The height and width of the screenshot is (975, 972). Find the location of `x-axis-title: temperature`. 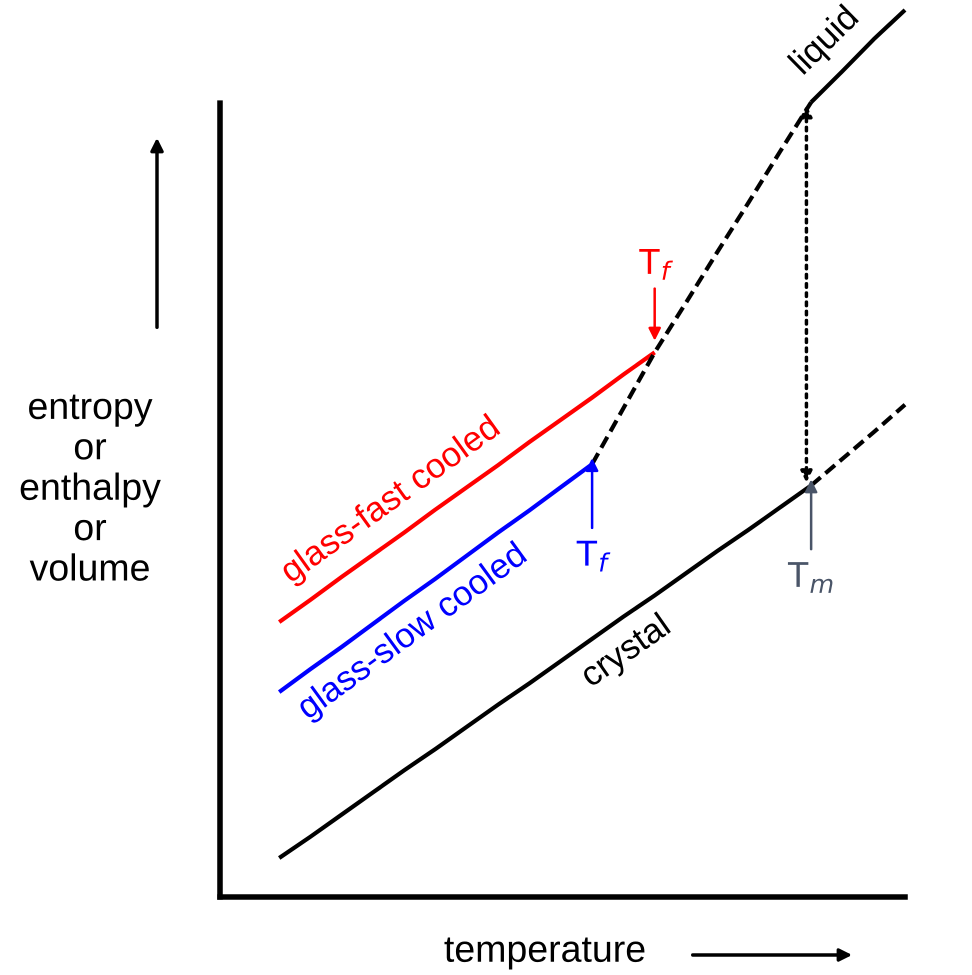

x-axis-title: temperature is located at coordinates (544, 953).